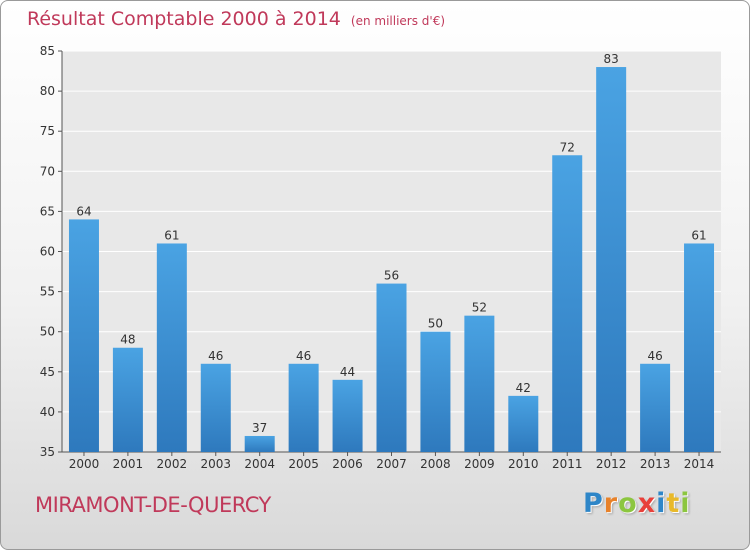 The width and height of the screenshot is (750, 550). I want to click on y-tick-label: 40, so click(47, 412).